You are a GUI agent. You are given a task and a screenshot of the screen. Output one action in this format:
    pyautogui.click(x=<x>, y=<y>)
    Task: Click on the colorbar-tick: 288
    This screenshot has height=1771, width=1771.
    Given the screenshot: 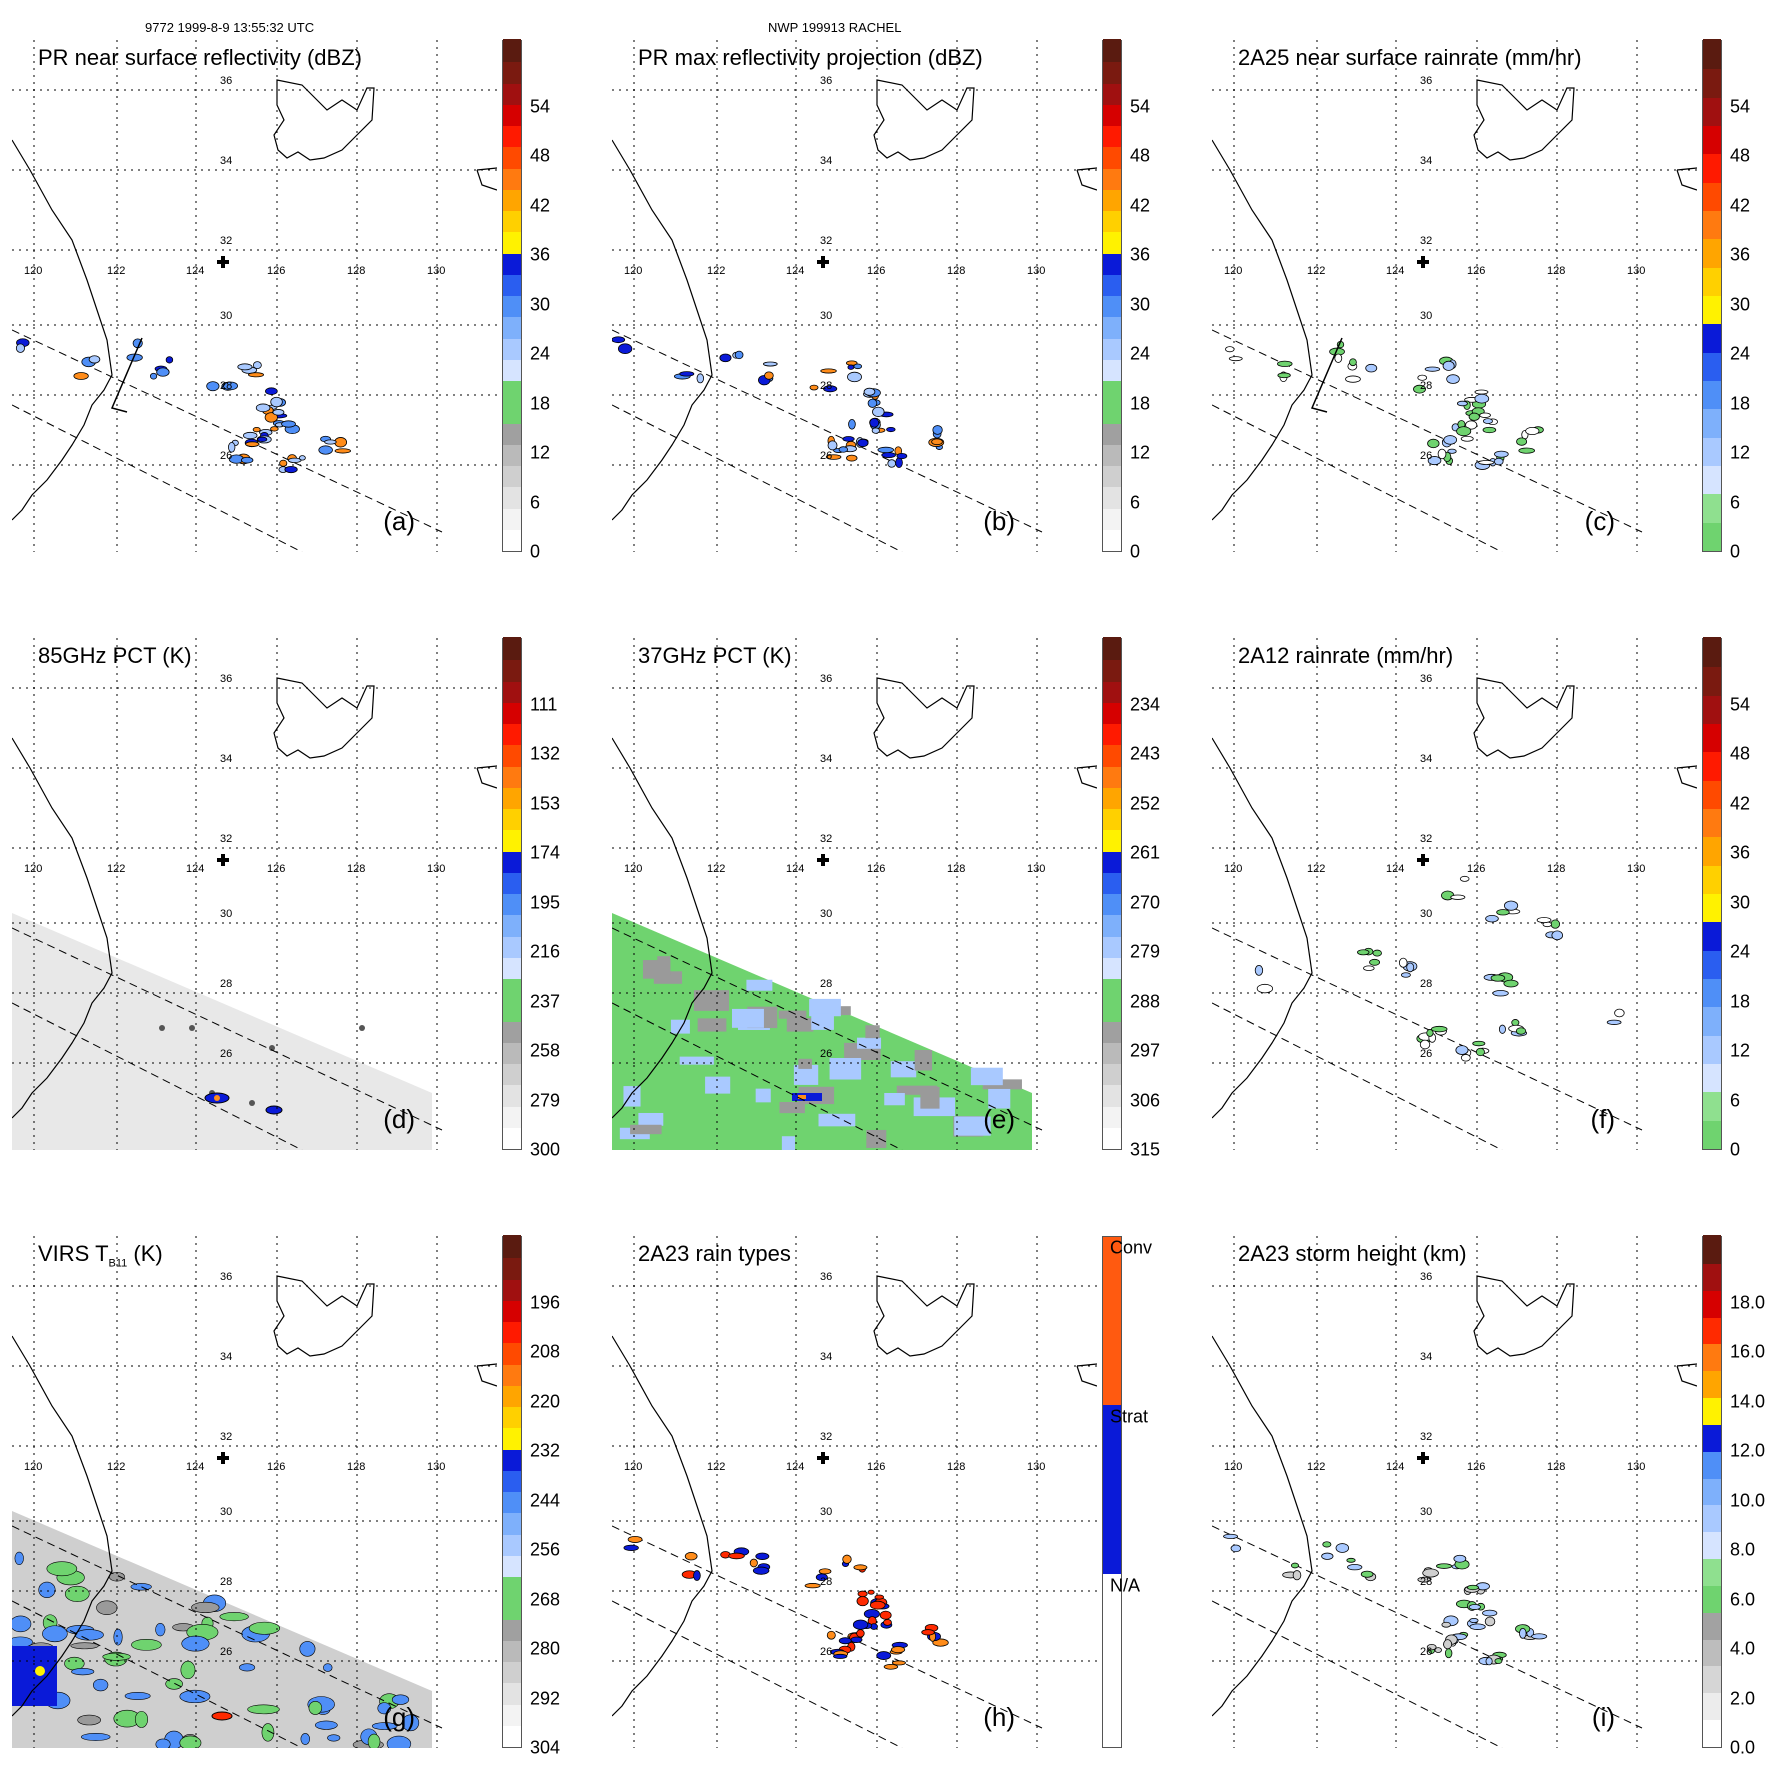 What is the action you would take?
    pyautogui.click(x=1145, y=1001)
    